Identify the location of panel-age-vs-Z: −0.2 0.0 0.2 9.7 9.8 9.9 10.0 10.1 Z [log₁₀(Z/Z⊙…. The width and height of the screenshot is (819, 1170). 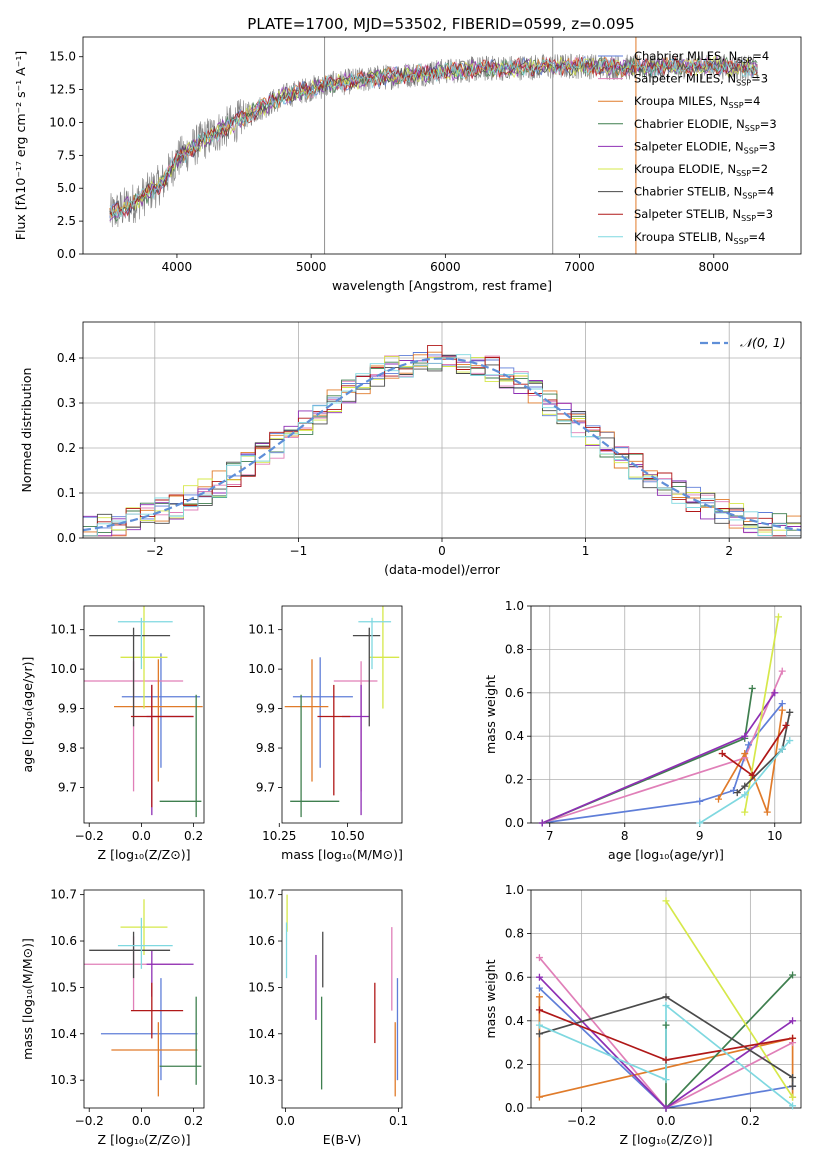
(112, 733).